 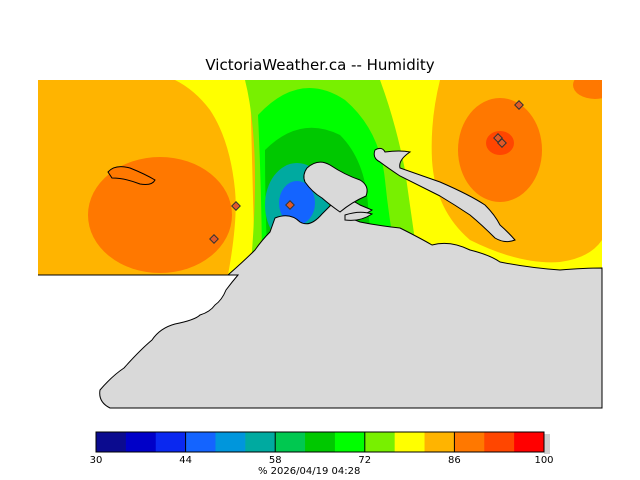 I want to click on contour-yellow-left, so click(x=215, y=177).